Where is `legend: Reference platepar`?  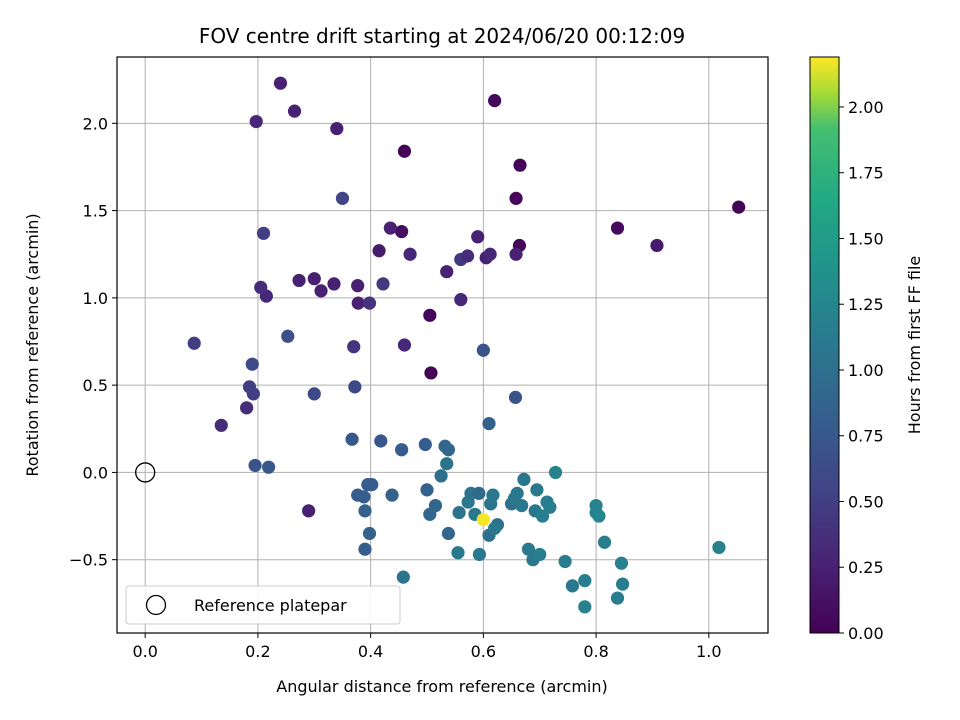
legend: Reference platepar is located at coordinates (263, 605).